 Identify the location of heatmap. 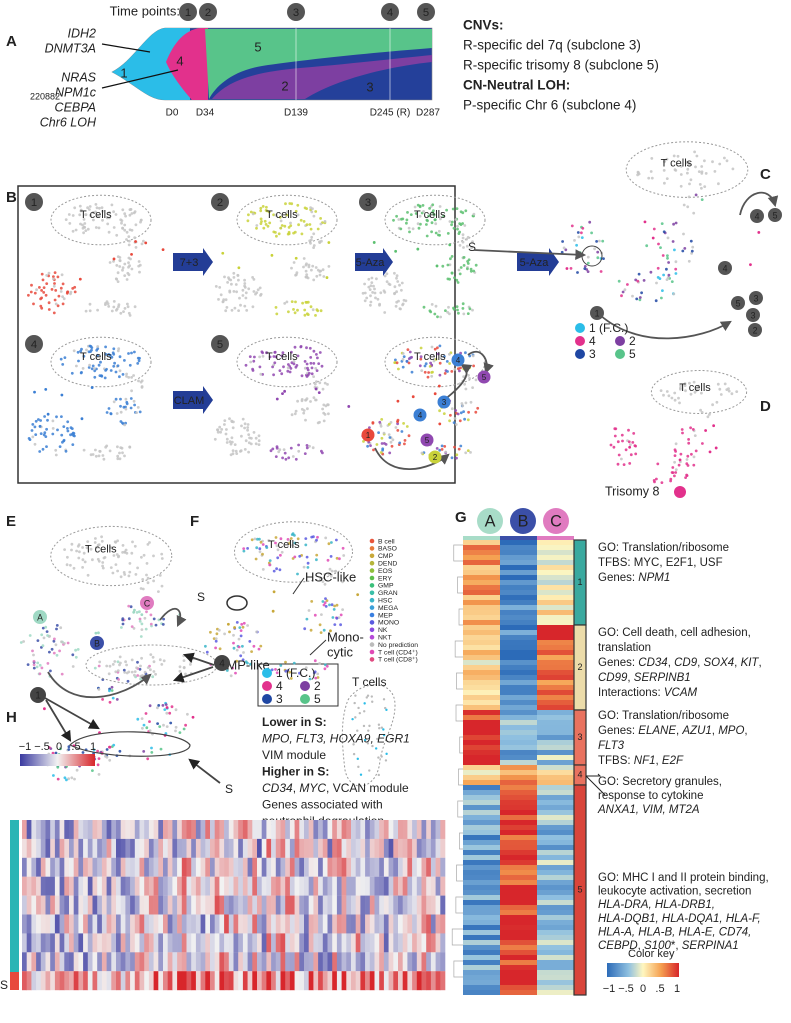
(518, 767).